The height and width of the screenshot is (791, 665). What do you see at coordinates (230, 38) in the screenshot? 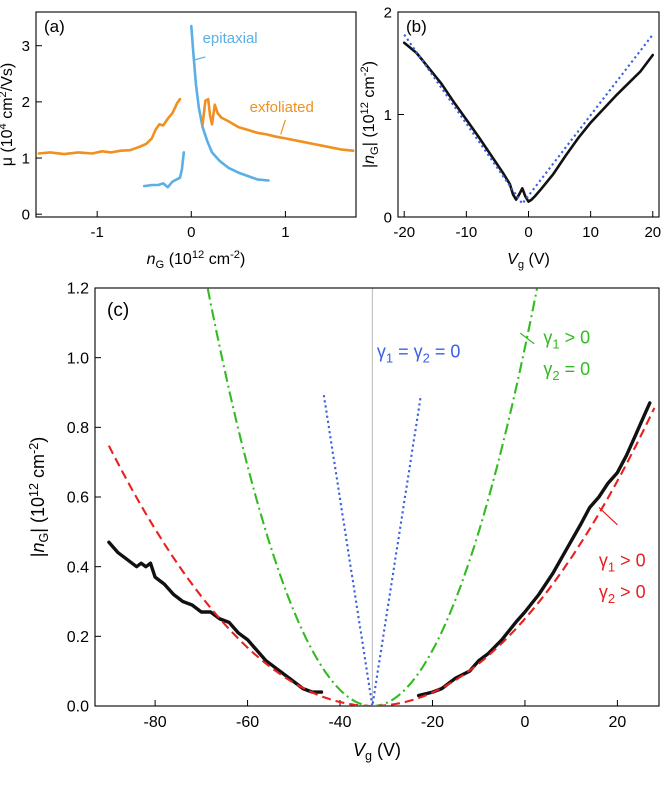
I see `annotation-label: epitaxial` at bounding box center [230, 38].